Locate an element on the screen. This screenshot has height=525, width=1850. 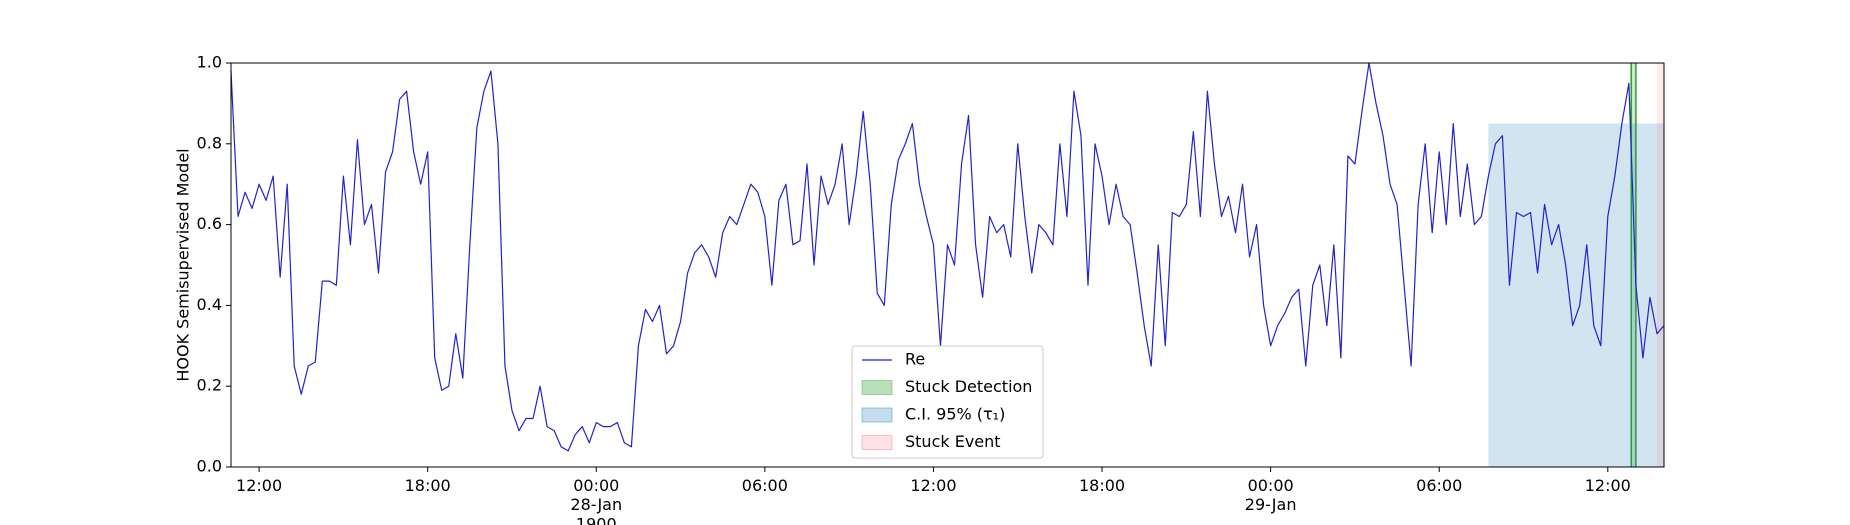
y-axis-label: HOOK Semisupervised Model is located at coordinates (183, 264).